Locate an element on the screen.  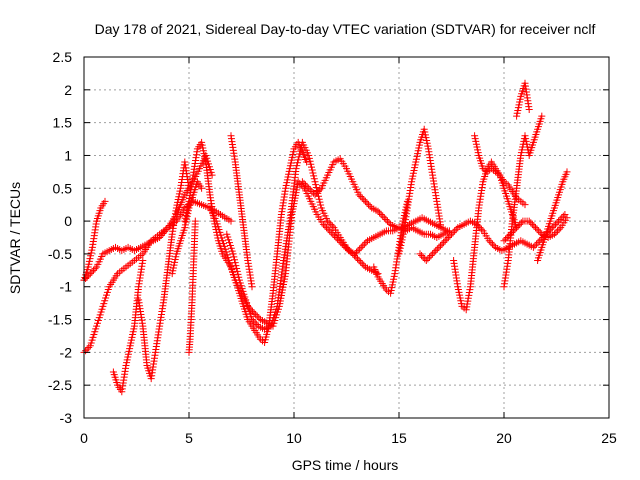
y-tick-label: -2.5 is located at coordinates (60, 385).